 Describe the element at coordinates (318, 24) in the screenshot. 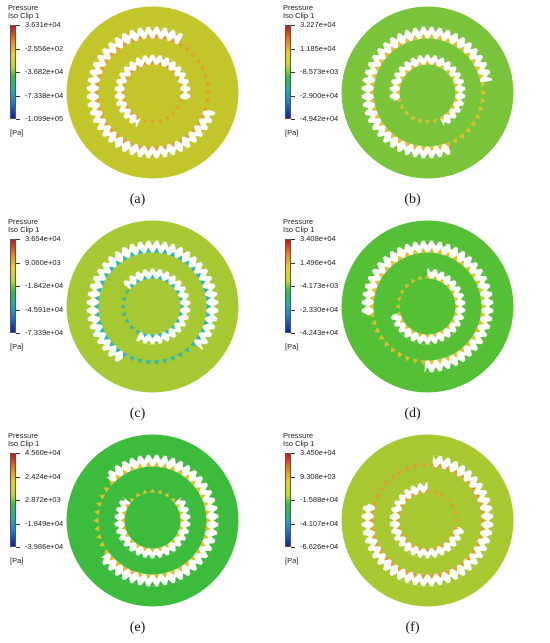

I see `legend-tick-label: 3.227e+04` at that location.